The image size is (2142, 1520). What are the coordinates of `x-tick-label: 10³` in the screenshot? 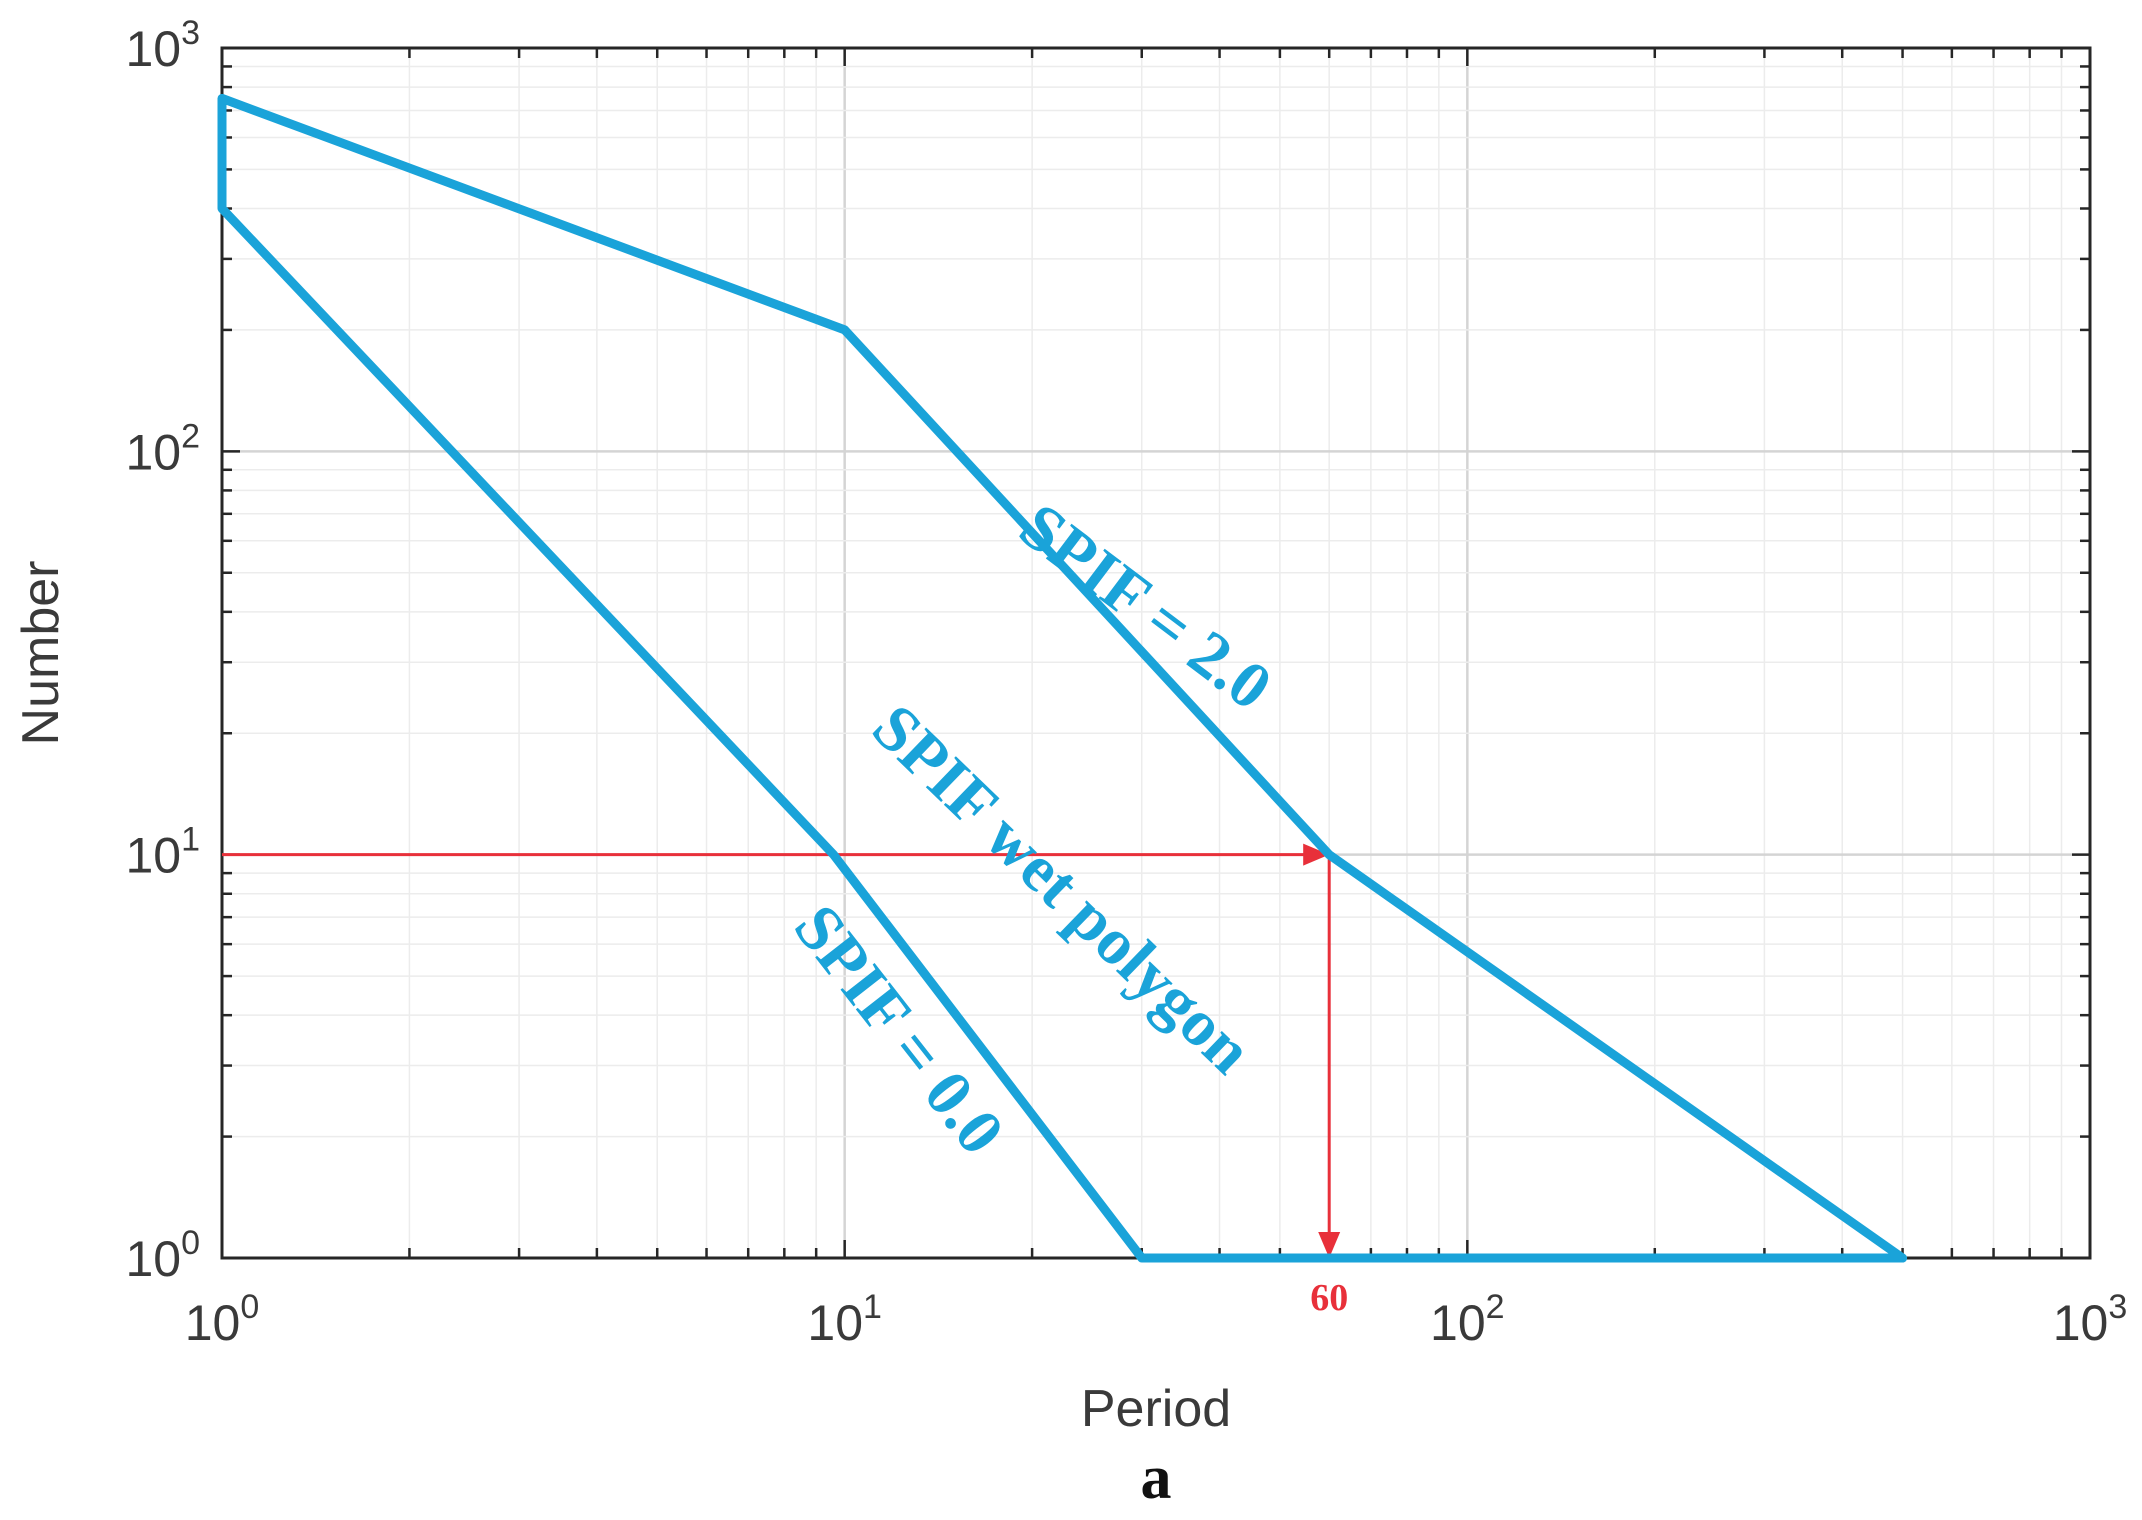 It's located at (2090, 1319).